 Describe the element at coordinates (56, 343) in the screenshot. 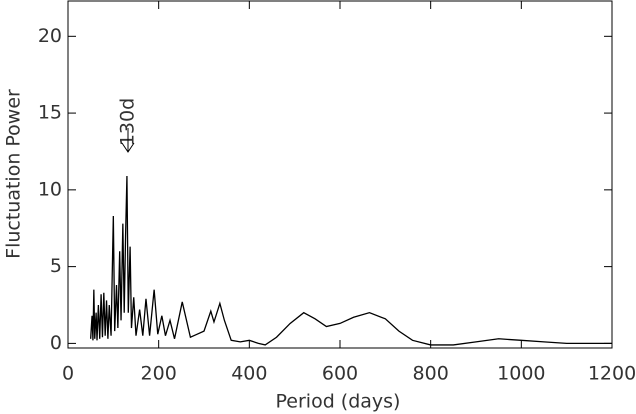

I see `y-tick-label: 0` at that location.